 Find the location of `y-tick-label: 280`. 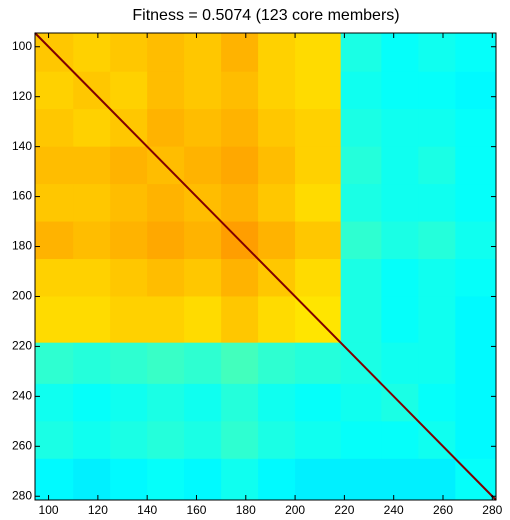

y-tick-label: 280 is located at coordinates (22, 495).